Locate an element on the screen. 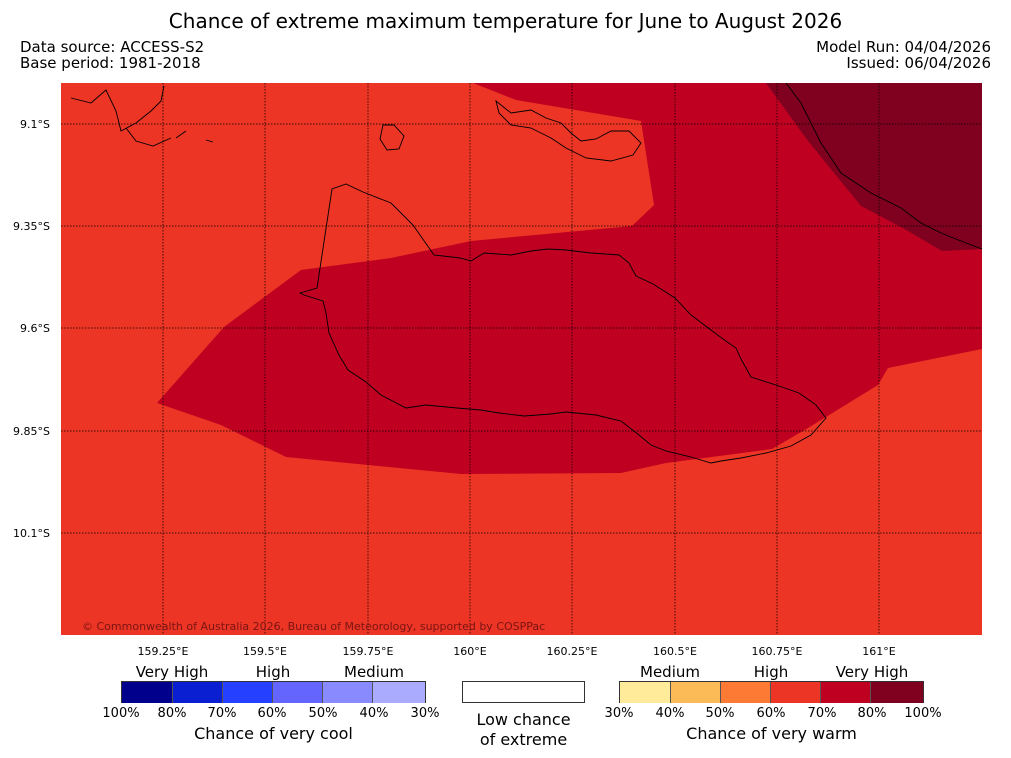 Image resolution: width=1011 pixels, height=758 pixels. warm-pct-100: 100% is located at coordinates (923, 713).